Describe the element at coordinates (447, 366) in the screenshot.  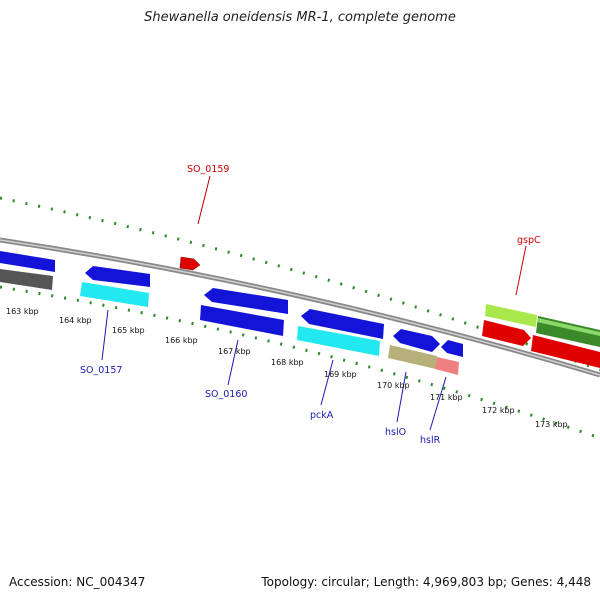
I see `gene-hslr-pink` at that location.